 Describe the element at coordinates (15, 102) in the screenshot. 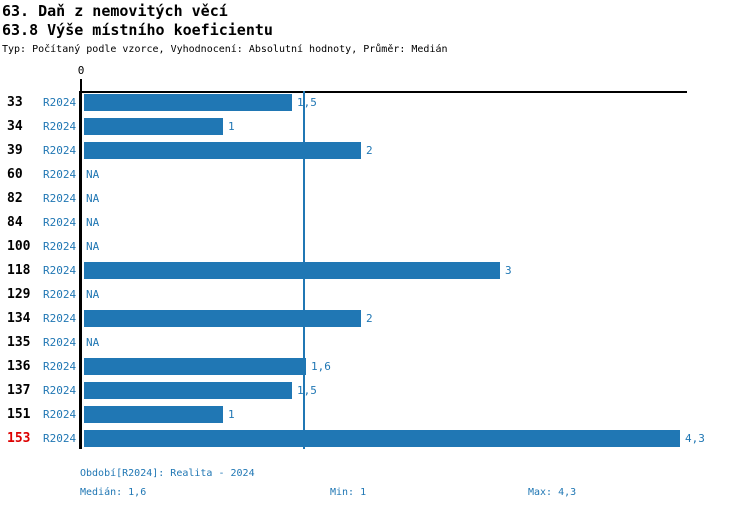

I see `row-category-label: 33` at that location.